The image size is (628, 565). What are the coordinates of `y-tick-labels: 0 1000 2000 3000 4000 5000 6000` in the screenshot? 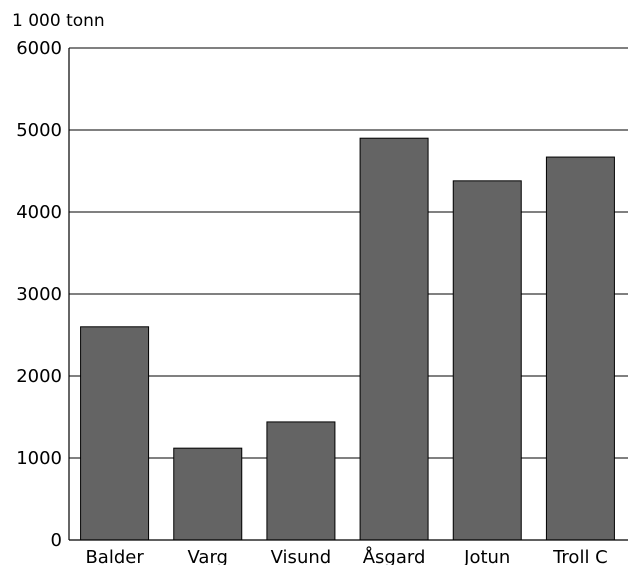 It's located at (39, 294).